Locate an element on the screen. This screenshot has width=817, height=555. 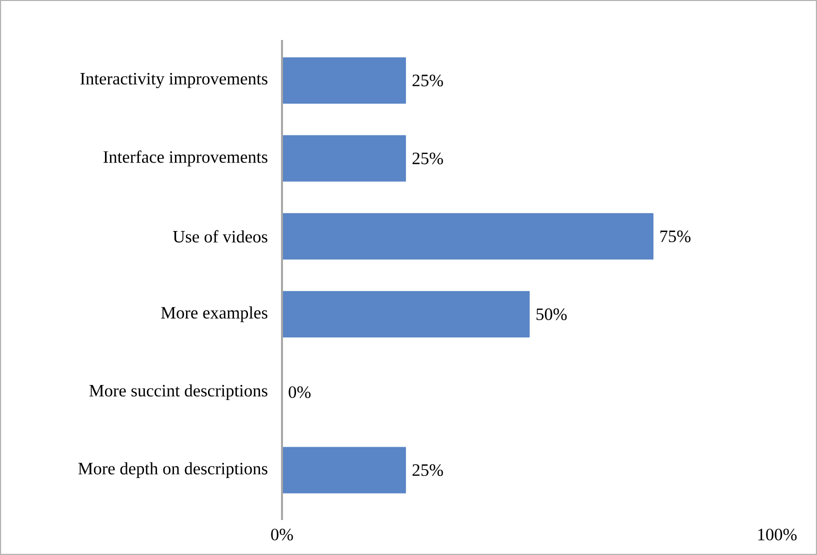
y-tick-label: Interface improvements is located at coordinates (186, 158).